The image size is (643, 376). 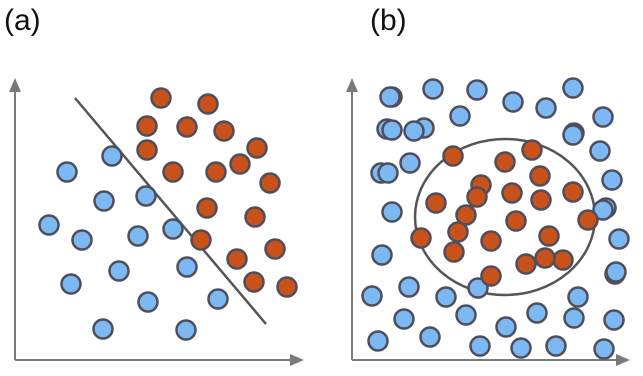 What do you see at coordinates (352, 85) in the screenshot?
I see `panel-b-y-axis-arrow` at bounding box center [352, 85].